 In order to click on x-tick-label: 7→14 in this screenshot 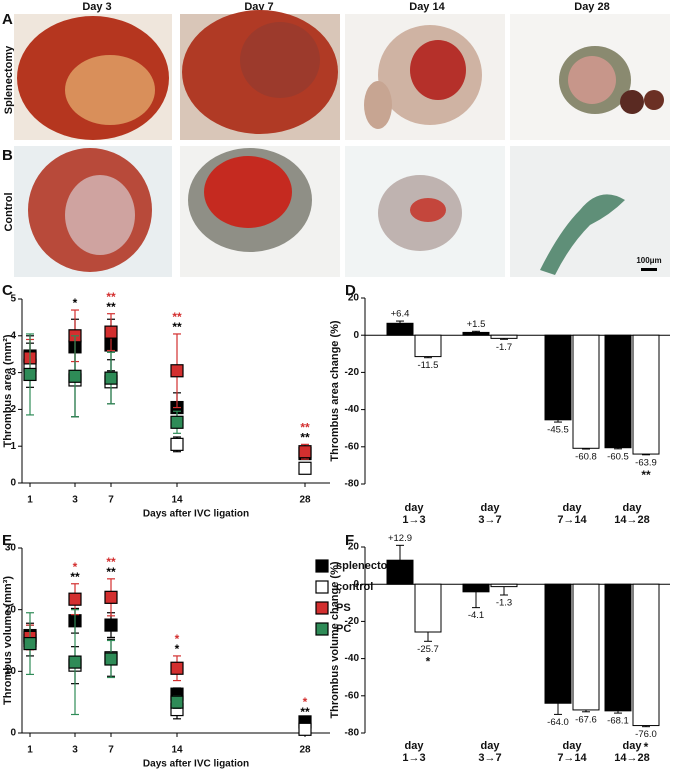, I will do `click(572, 520)`.